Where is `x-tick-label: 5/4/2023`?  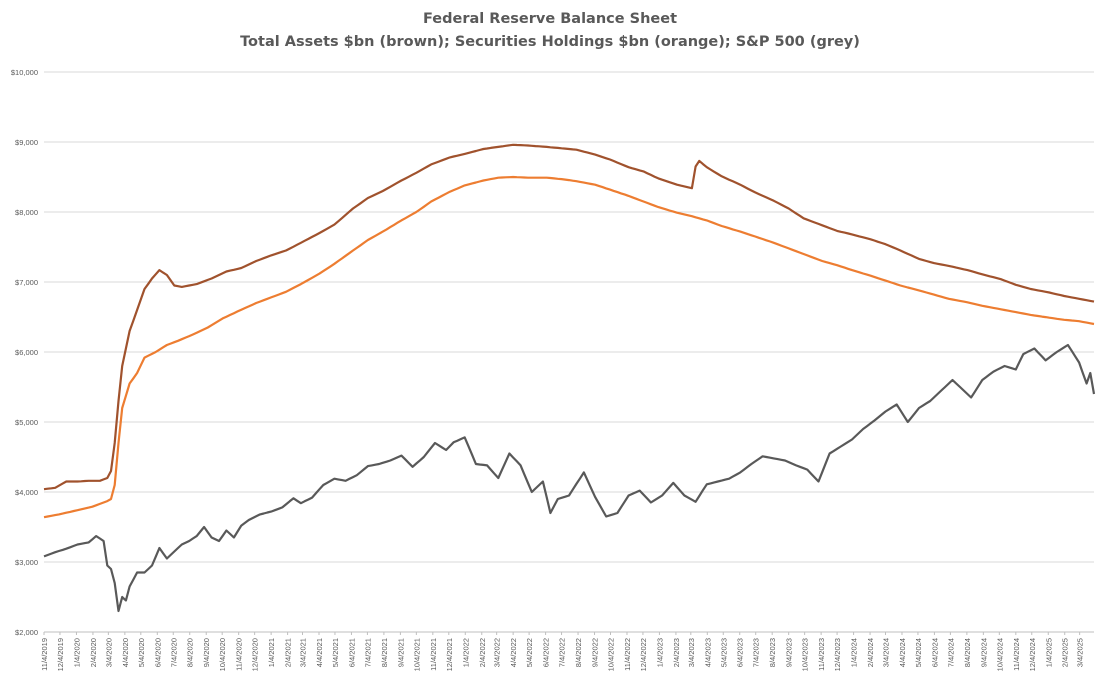
x-tick-label: 5/4/2023 is located at coordinates (723, 652).